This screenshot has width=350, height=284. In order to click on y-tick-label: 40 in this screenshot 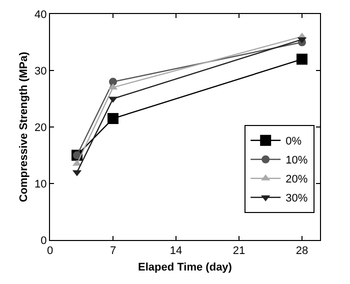, I will do `click(40, 14)`.